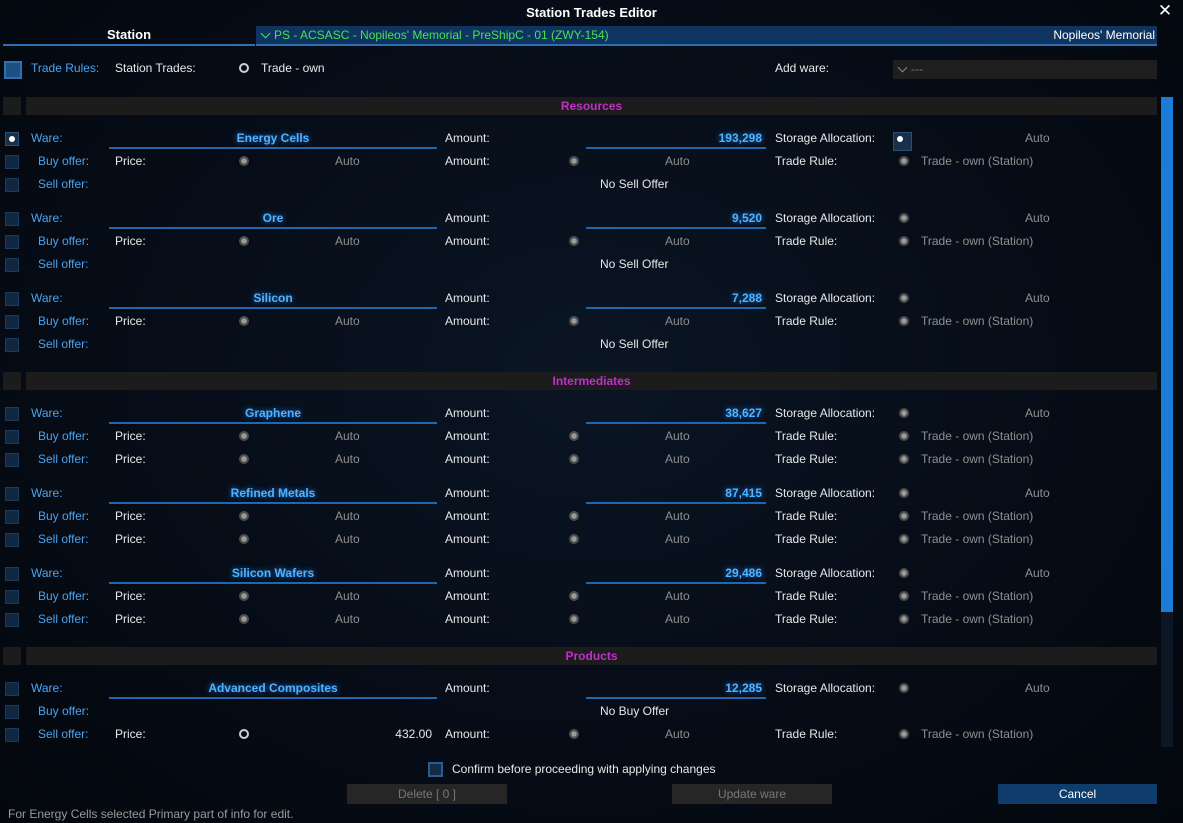 This screenshot has height=823, width=1183. I want to click on trade-own-radio, so click(244, 68).